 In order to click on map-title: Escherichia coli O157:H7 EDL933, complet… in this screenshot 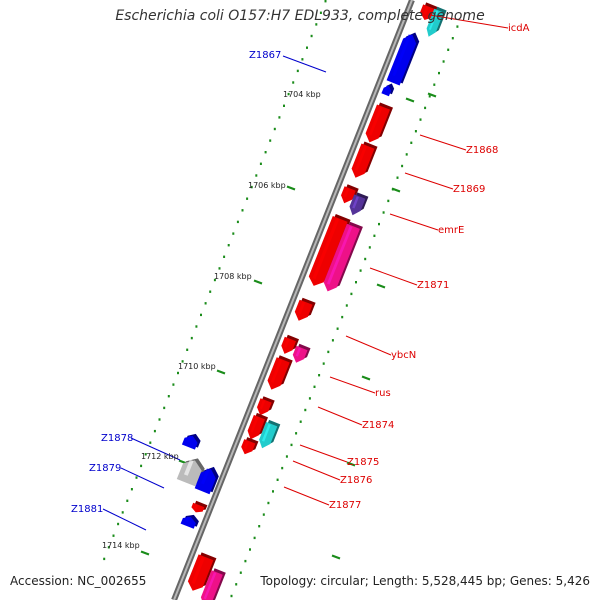, I will do `click(300, 16)`.